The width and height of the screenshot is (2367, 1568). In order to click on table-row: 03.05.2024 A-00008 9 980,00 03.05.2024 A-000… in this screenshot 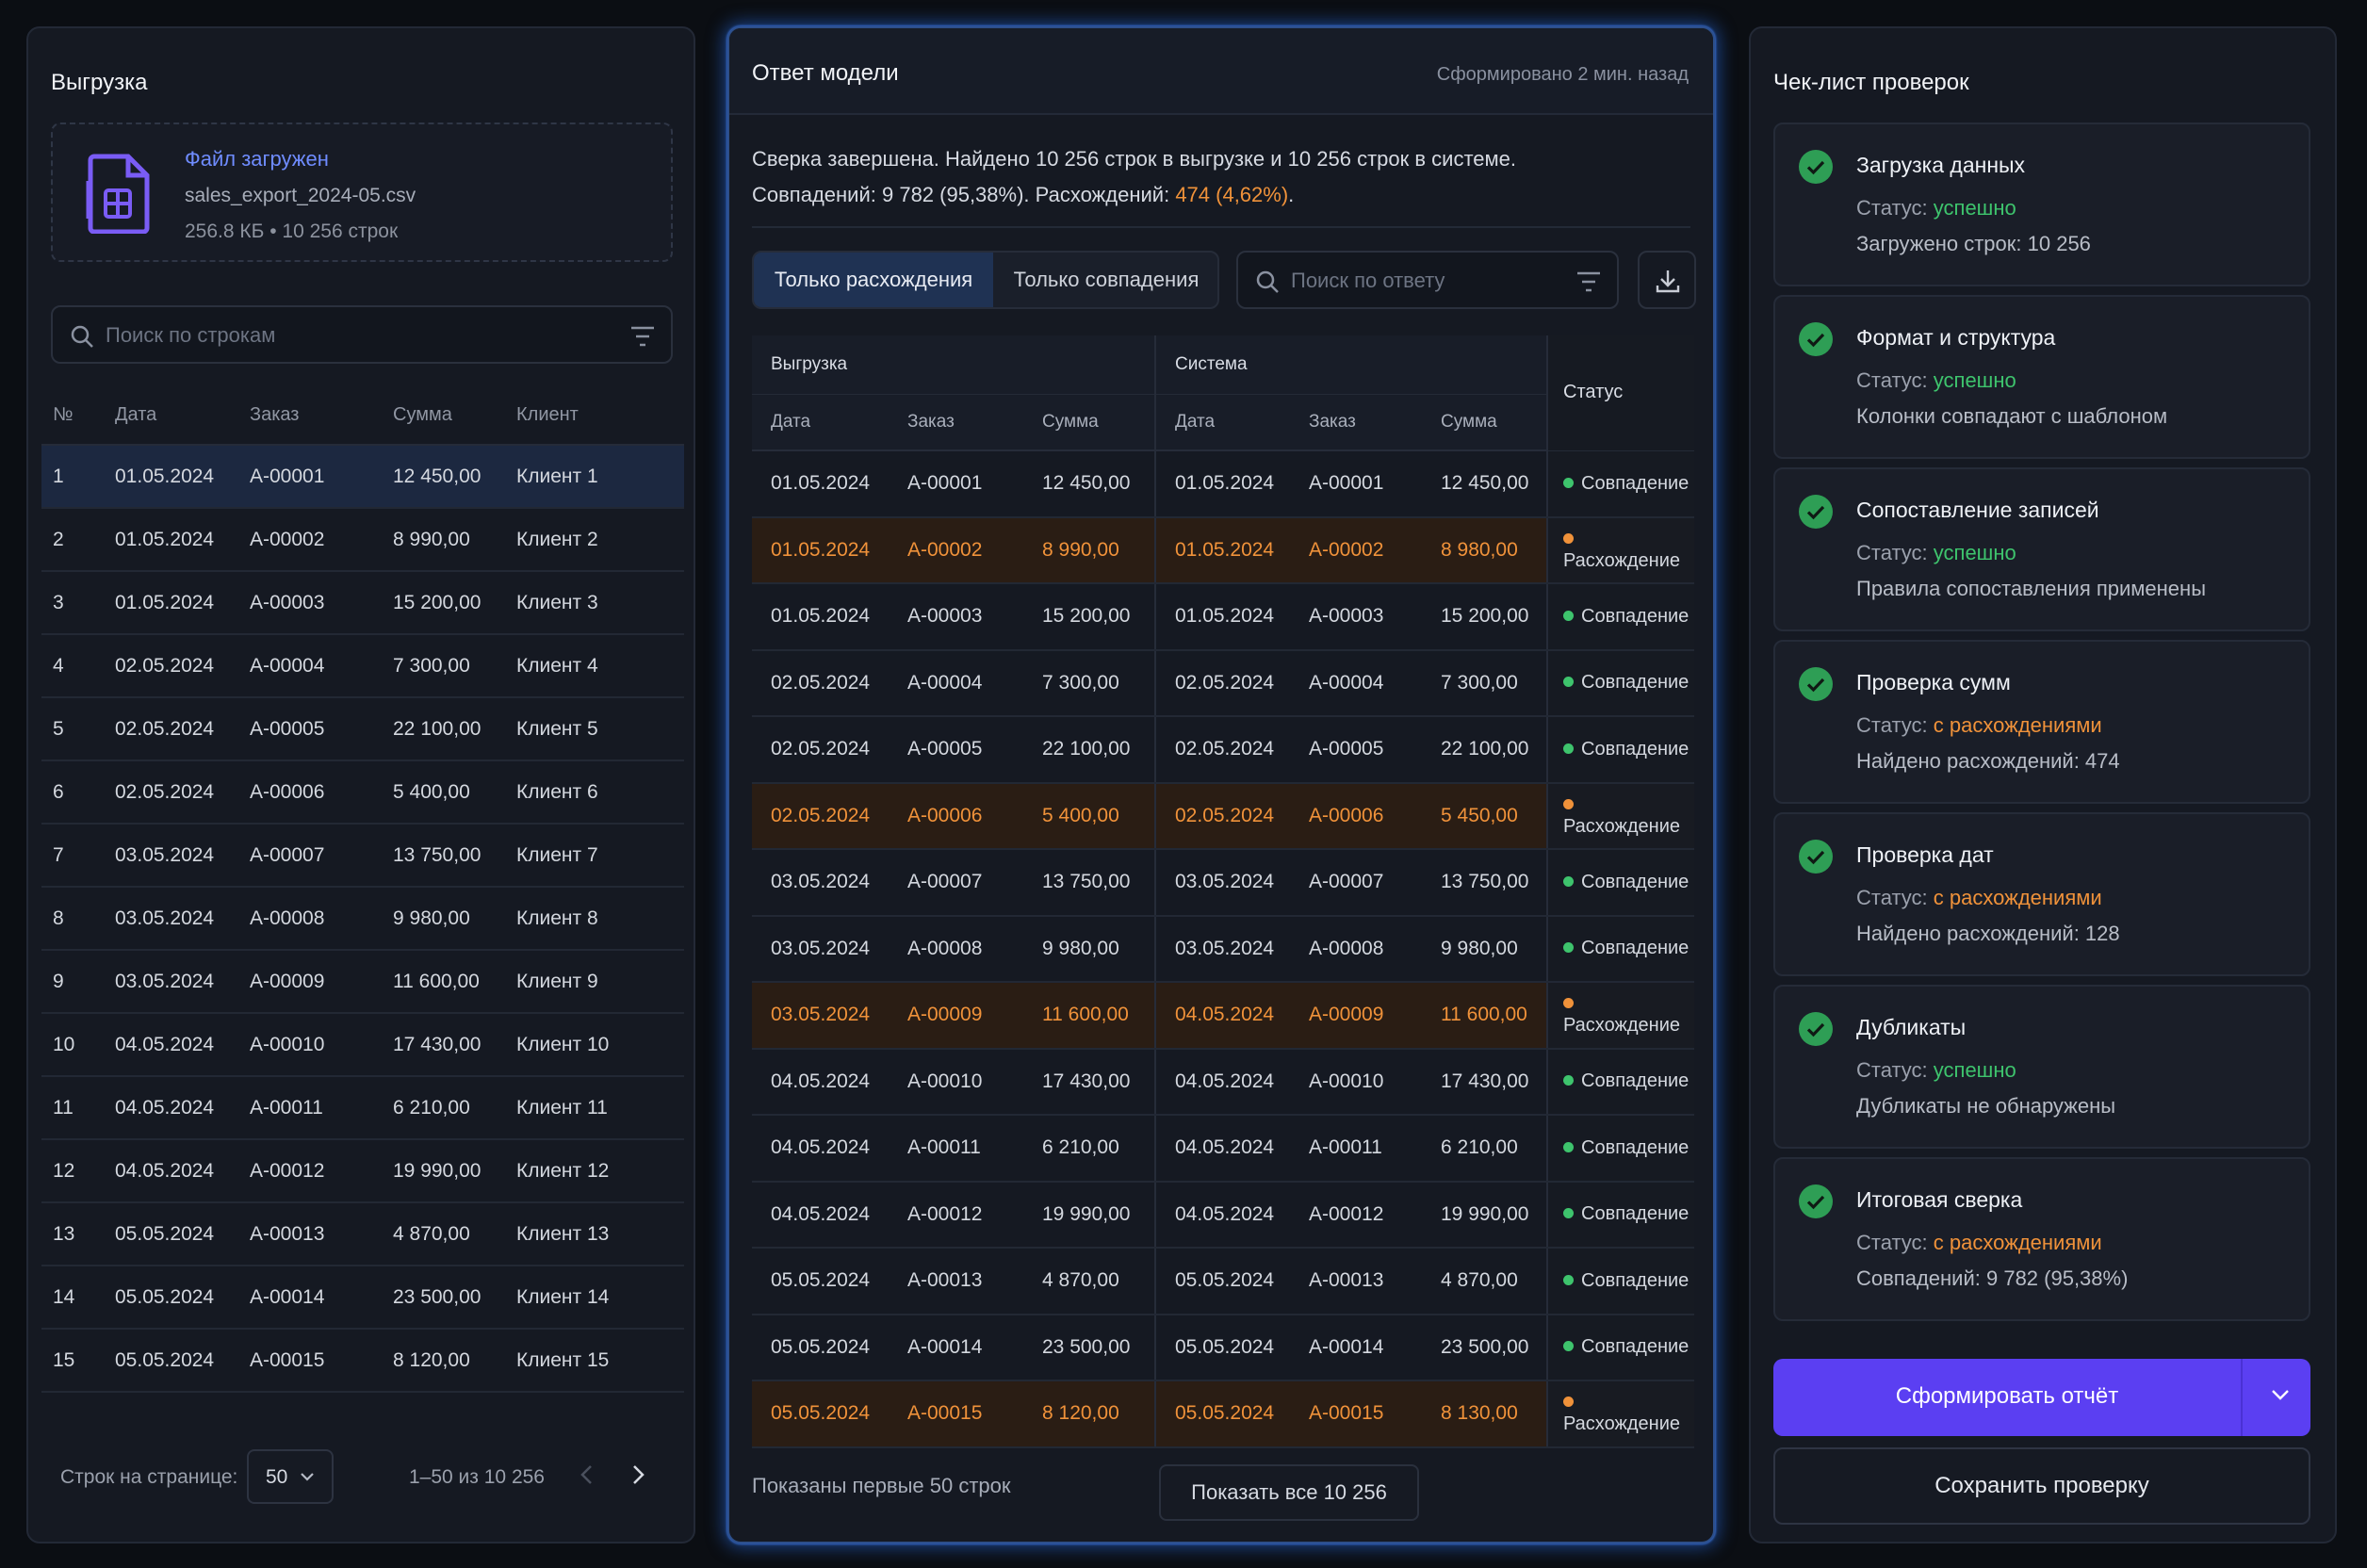, I will do `click(1223, 949)`.